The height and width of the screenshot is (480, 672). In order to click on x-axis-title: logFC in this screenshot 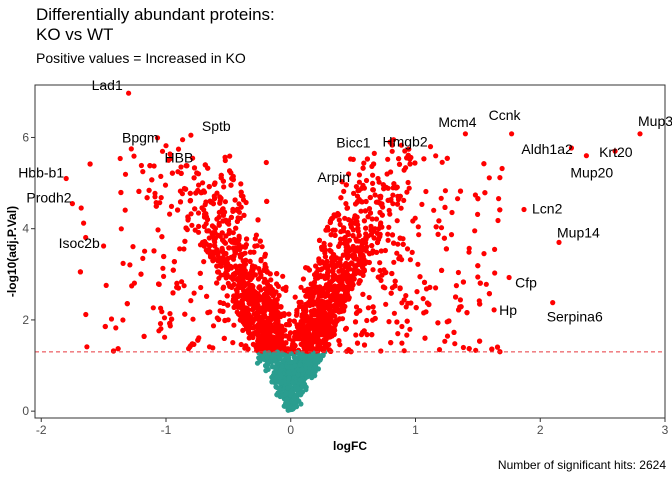, I will do `click(350, 446)`.